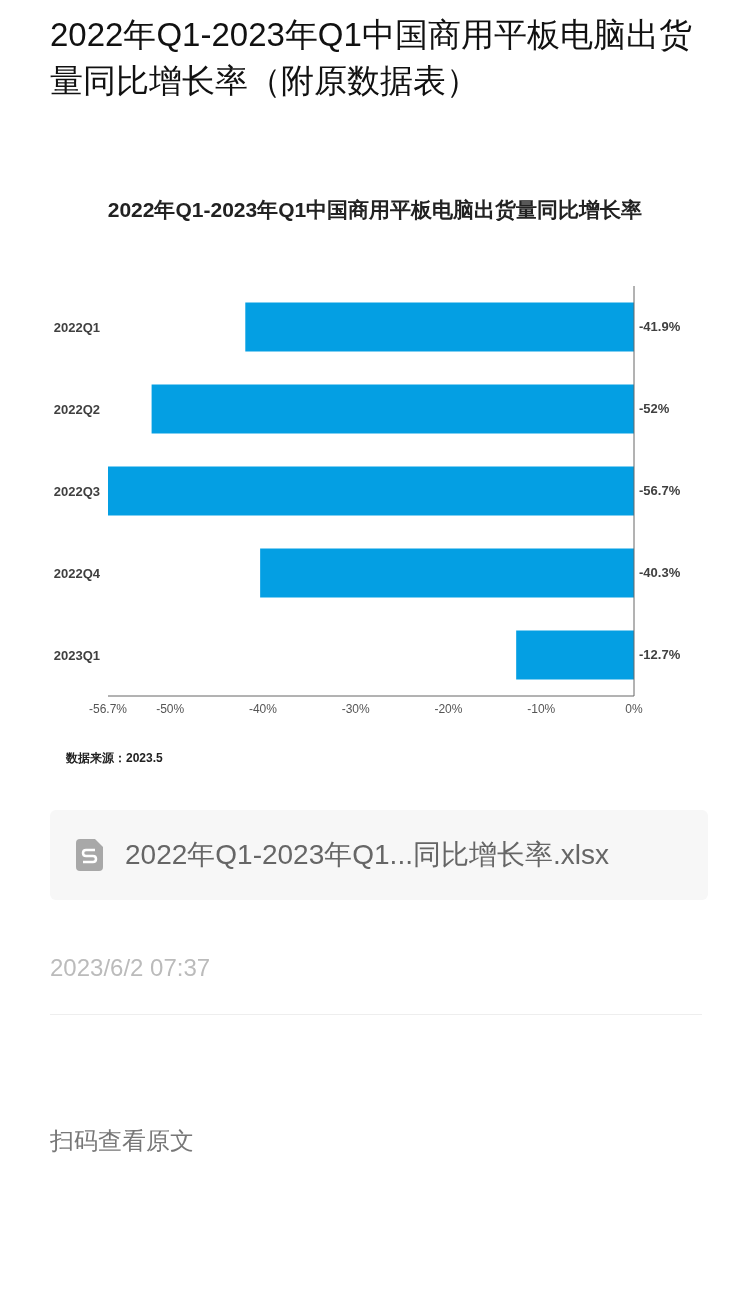 The image size is (750, 1310). I want to click on text: 2022年Q1-2023年Q1中国商用平板电脑出货量同比增长率（附原数据表）, so click(371, 58).